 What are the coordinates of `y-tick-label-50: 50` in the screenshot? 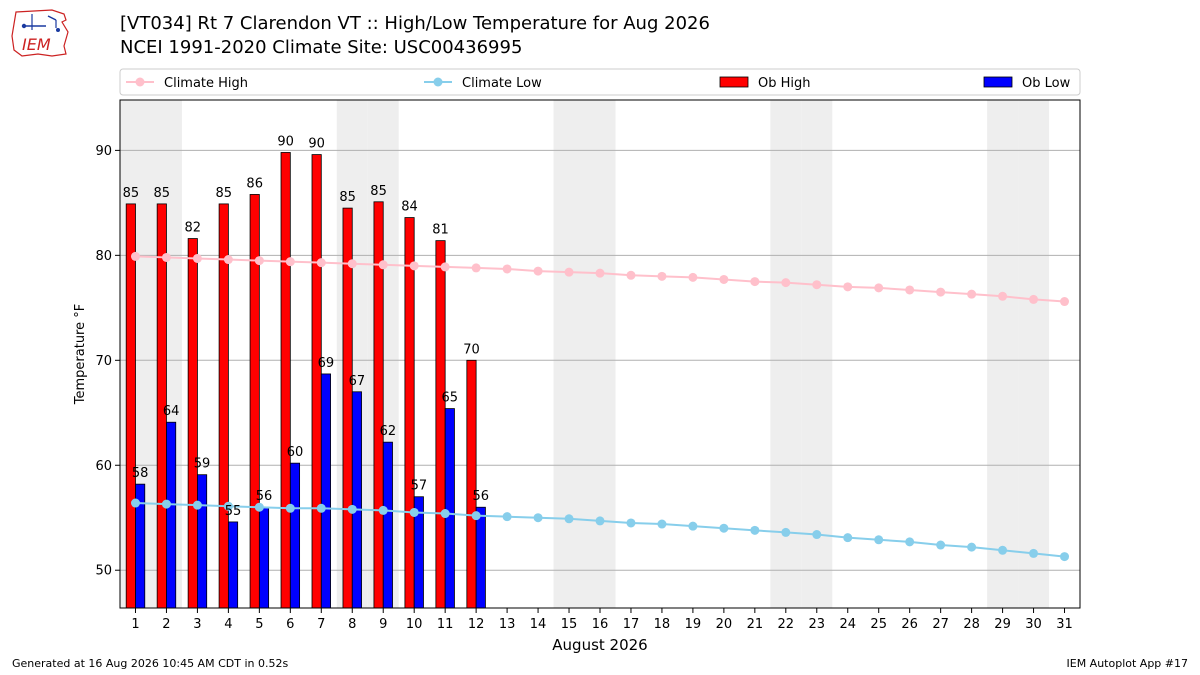 It's located at (103, 571).